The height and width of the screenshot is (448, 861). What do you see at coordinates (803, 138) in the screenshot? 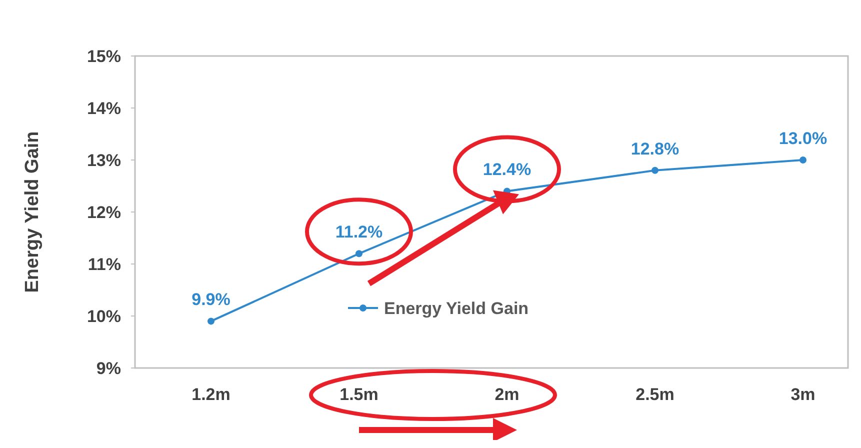
I see `data-label: 13.0%` at bounding box center [803, 138].